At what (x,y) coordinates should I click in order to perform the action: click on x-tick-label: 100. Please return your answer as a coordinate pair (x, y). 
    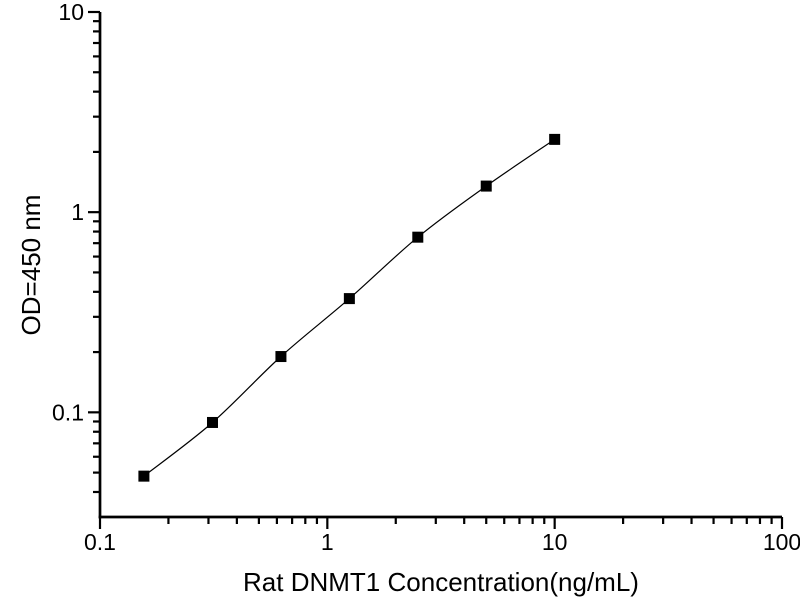
    Looking at the image, I should click on (781, 542).